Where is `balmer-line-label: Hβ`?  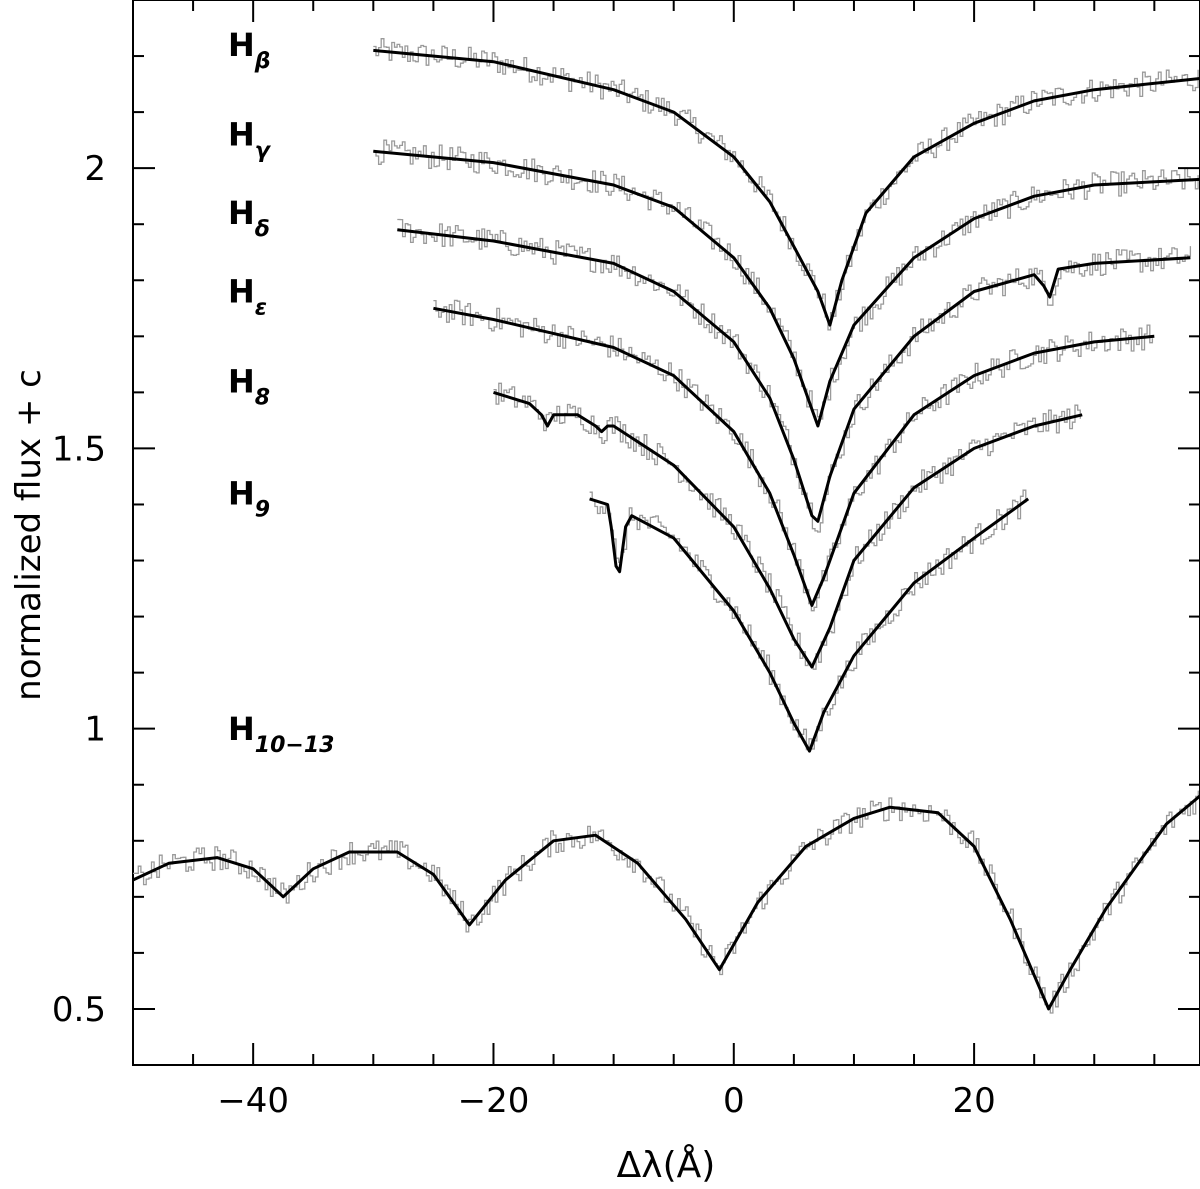
balmer-line-label: Hβ is located at coordinates (249, 50).